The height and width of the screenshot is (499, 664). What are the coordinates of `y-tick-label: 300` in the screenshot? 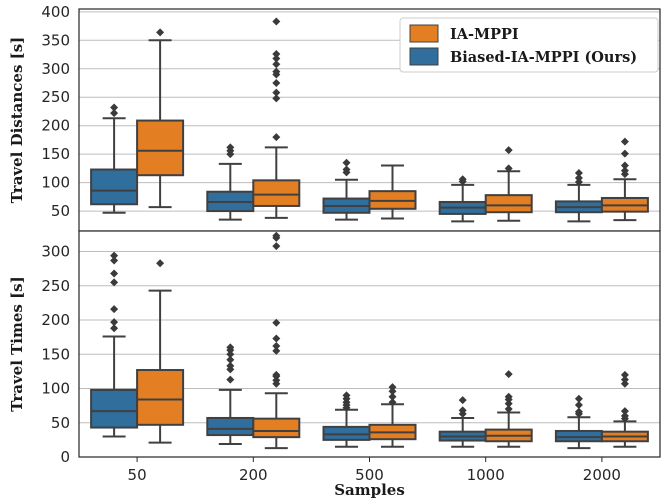 It's located at (55, 252).